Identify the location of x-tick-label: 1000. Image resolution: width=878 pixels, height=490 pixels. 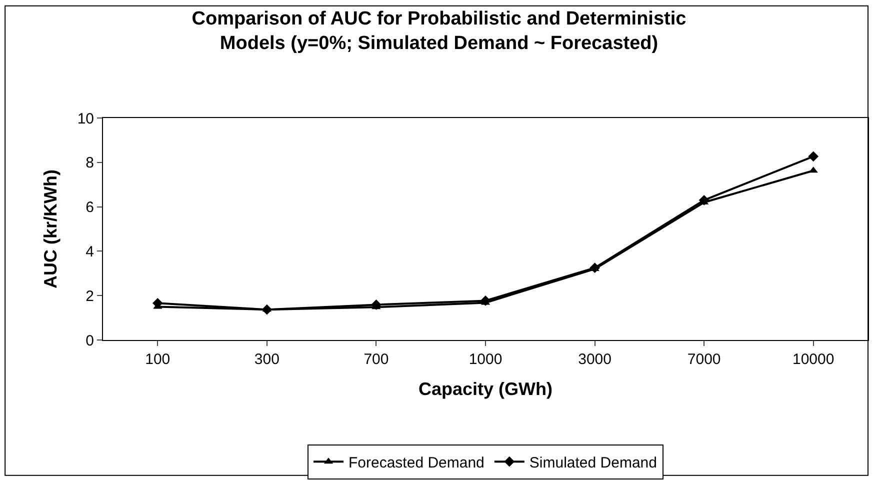
(485, 359).